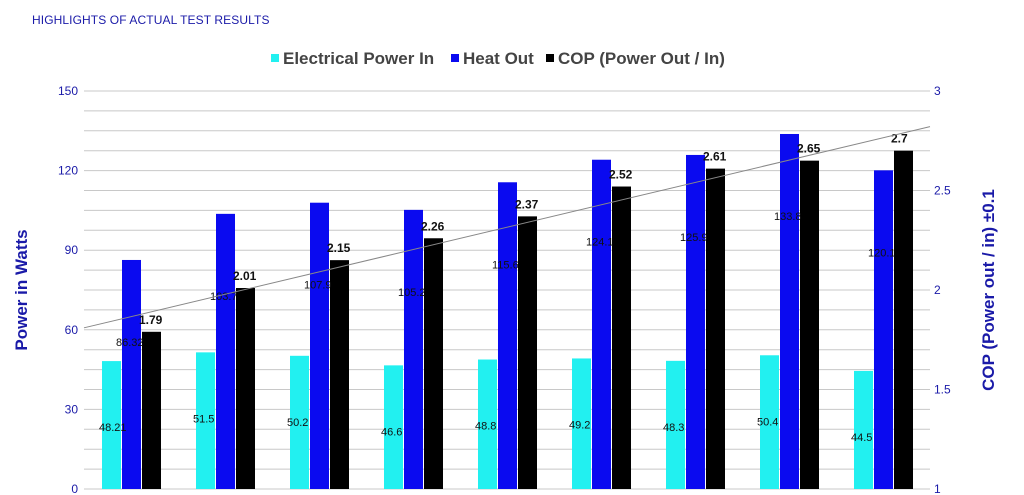 The image size is (1024, 495). What do you see at coordinates (412, 293) in the screenshot?
I see `data-label-heat-out: 105.2` at bounding box center [412, 293].